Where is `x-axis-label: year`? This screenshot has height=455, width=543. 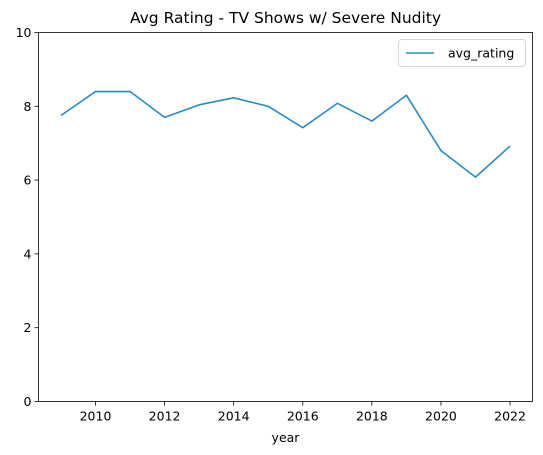
x-axis-label: year is located at coordinates (286, 437).